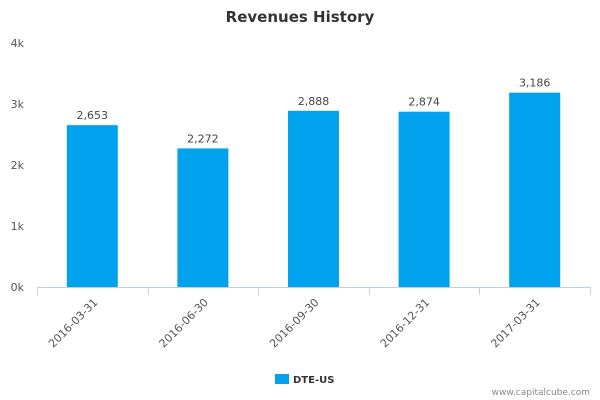 The image size is (600, 400). I want to click on y-tick-label: 4k, so click(18, 43).